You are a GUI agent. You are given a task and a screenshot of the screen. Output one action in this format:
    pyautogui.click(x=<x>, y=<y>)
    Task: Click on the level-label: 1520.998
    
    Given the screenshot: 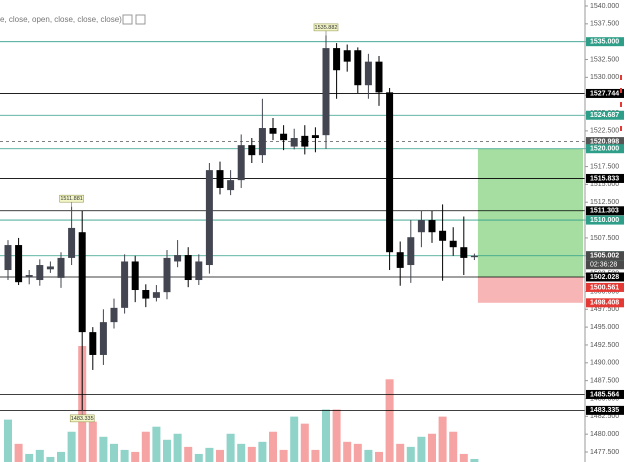 What is the action you would take?
    pyautogui.click(x=604, y=141)
    